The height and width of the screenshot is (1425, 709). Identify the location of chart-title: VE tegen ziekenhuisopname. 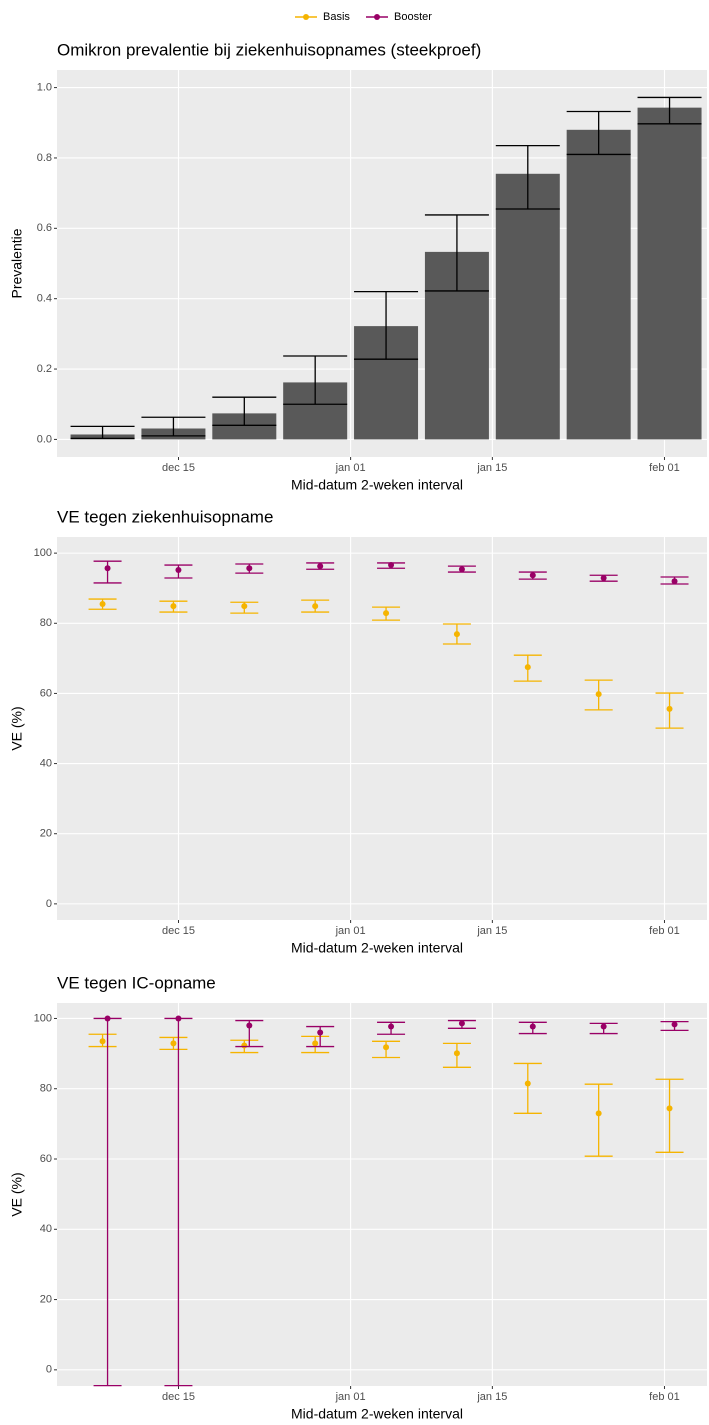
(165, 516).